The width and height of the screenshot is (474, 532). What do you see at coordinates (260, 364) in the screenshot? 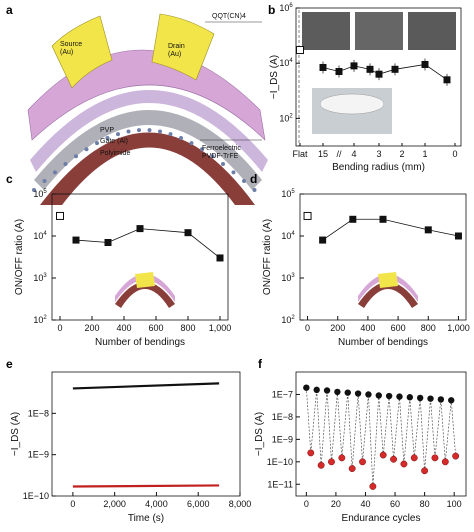
I see `panel-letter-f: f` at bounding box center [260, 364].